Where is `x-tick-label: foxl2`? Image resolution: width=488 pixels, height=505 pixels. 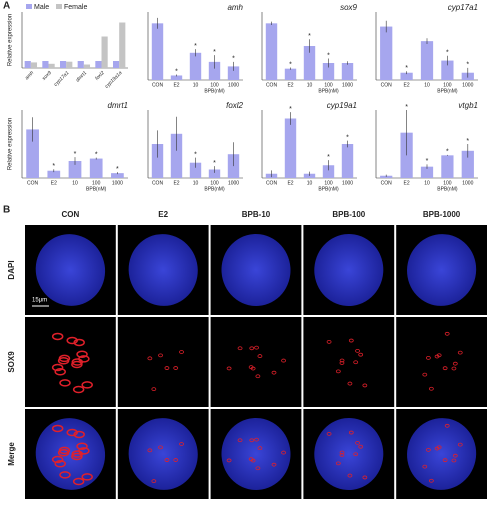 x-tick-label: foxl2 is located at coordinates (100, 76).